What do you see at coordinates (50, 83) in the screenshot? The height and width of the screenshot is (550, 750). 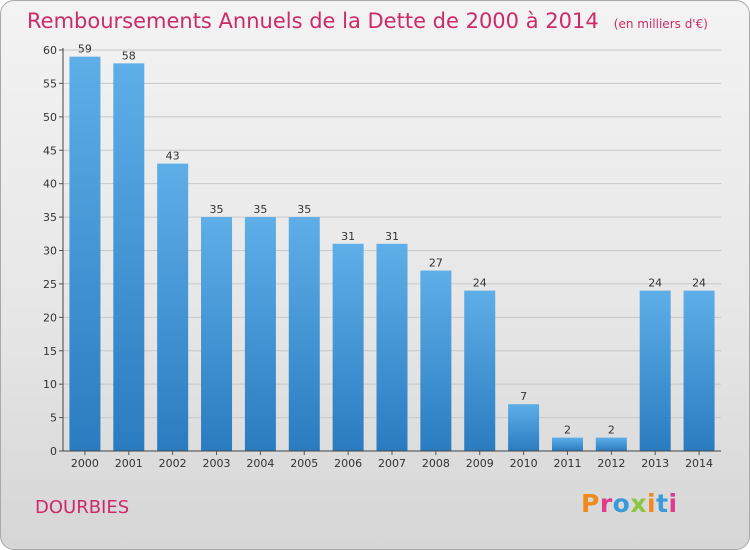 I see `y-tick-label: 55` at bounding box center [50, 83].